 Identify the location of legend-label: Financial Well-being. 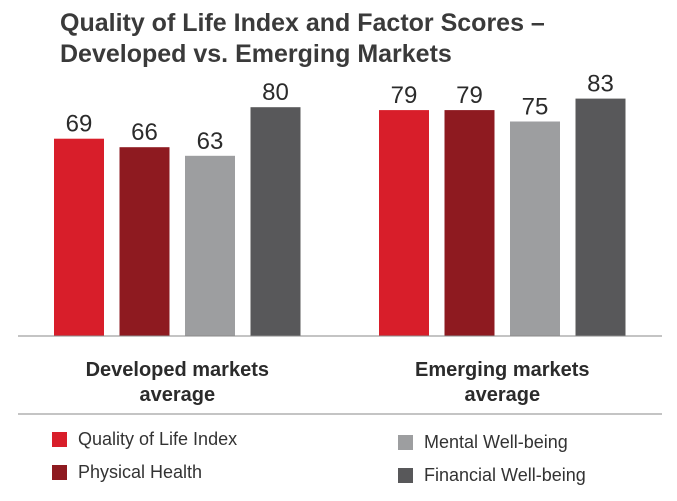
(505, 474).